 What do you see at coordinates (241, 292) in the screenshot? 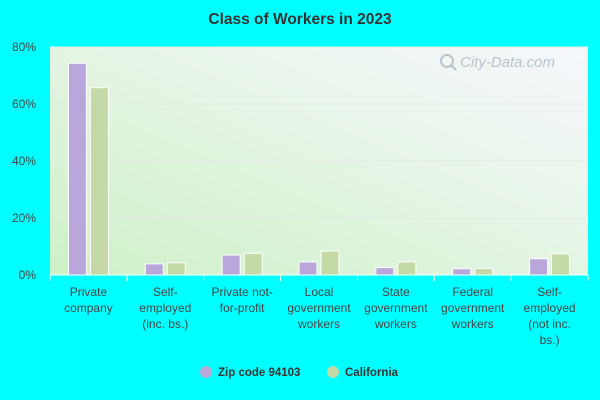
I see `category-label-line: Private not-` at bounding box center [241, 292].